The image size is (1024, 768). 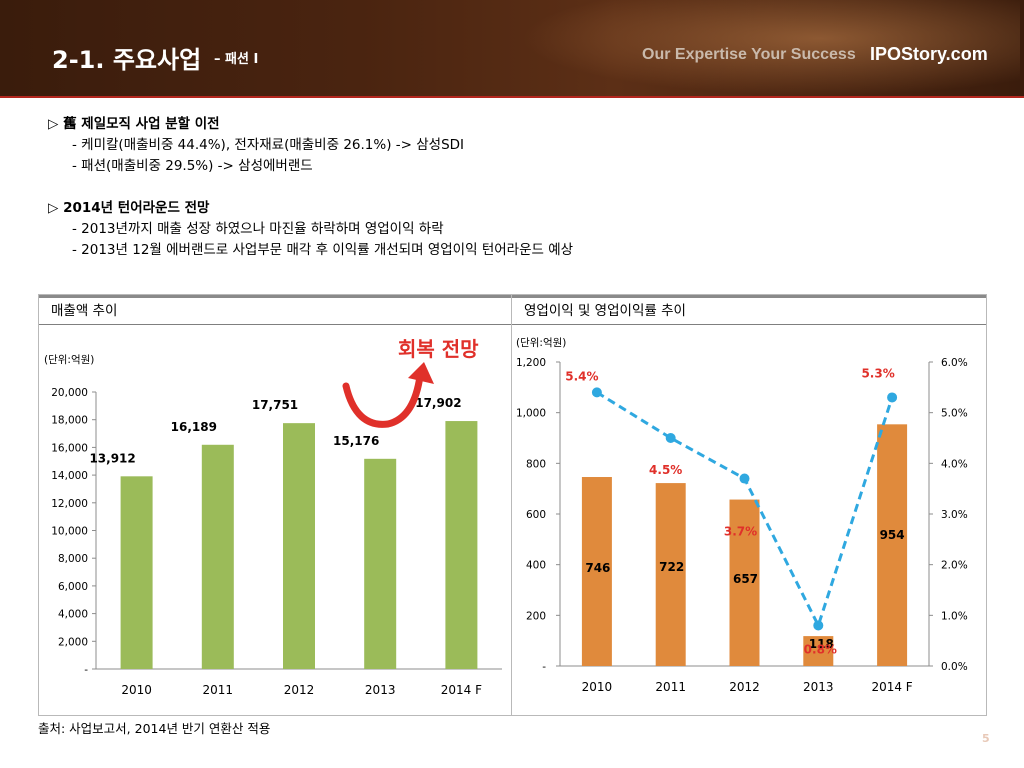 What do you see at coordinates (531, 363) in the screenshot?
I see `y-tick-label: 1,200` at bounding box center [531, 363].